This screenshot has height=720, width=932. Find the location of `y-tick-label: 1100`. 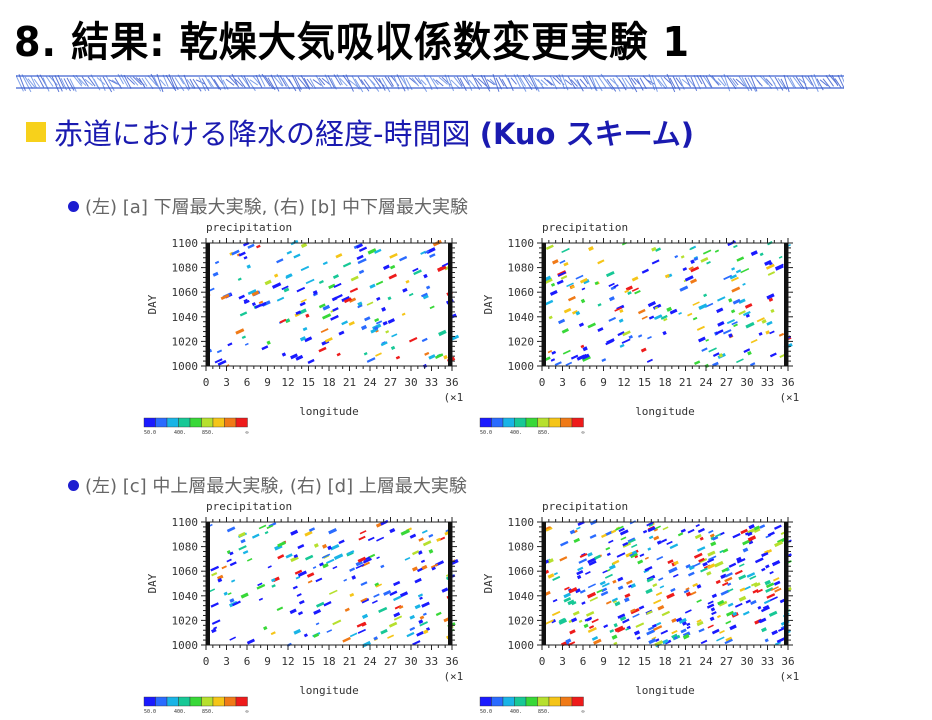

y-tick-label: 1100 is located at coordinates (521, 522).